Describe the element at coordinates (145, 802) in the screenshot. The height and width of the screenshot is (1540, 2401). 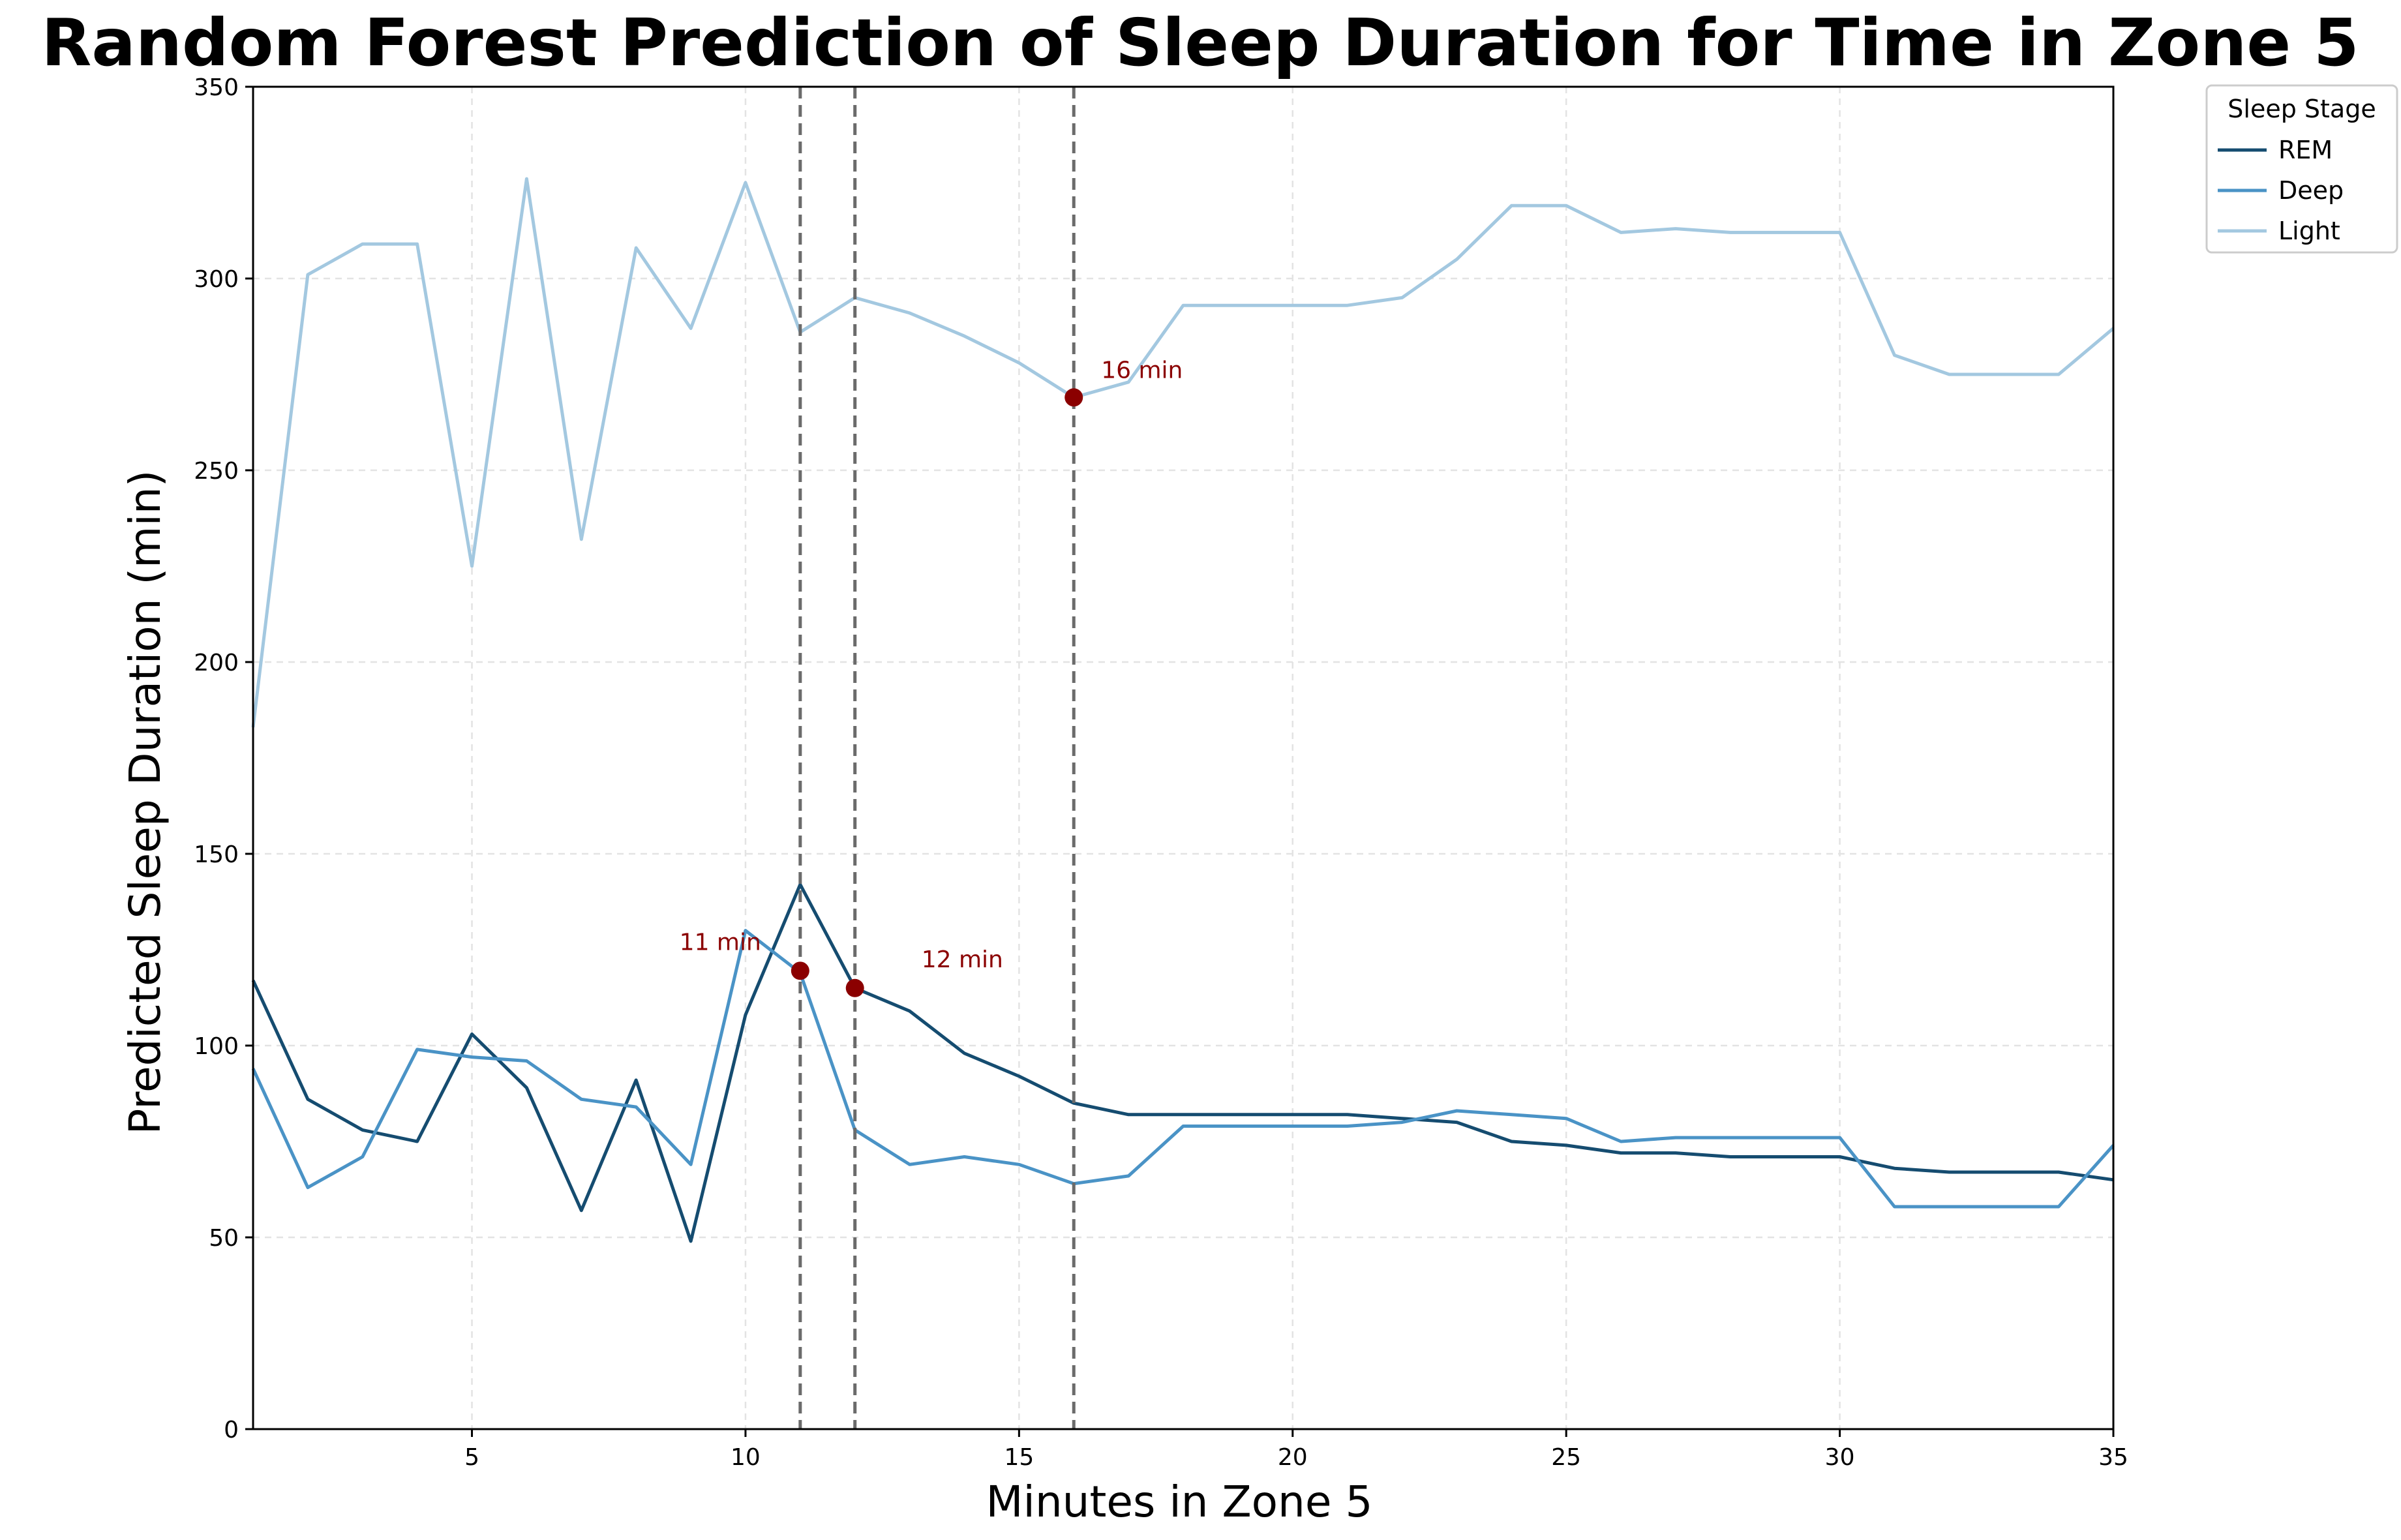
I see `y-axis-label: Predicted Sleep Duration (min)` at that location.